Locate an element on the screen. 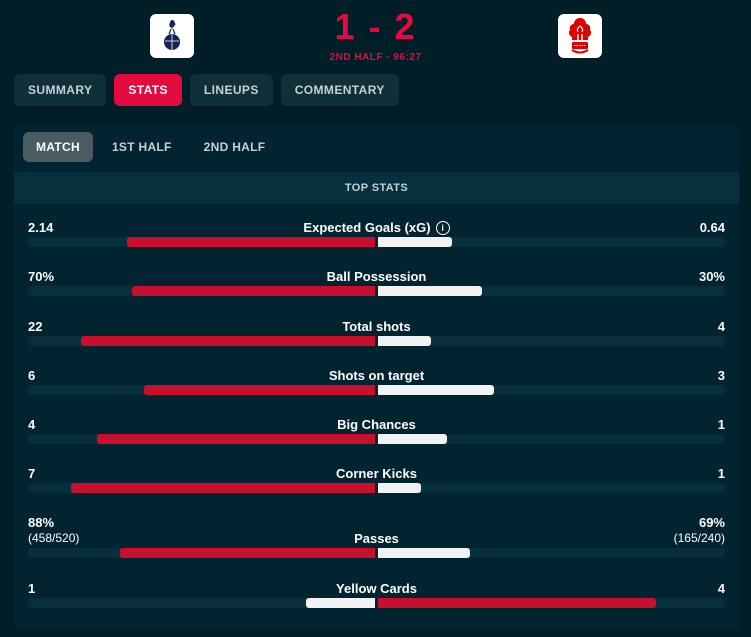 Image resolution: width=751 pixels, height=637 pixels. stat-away-value: 3 is located at coordinates (721, 375).